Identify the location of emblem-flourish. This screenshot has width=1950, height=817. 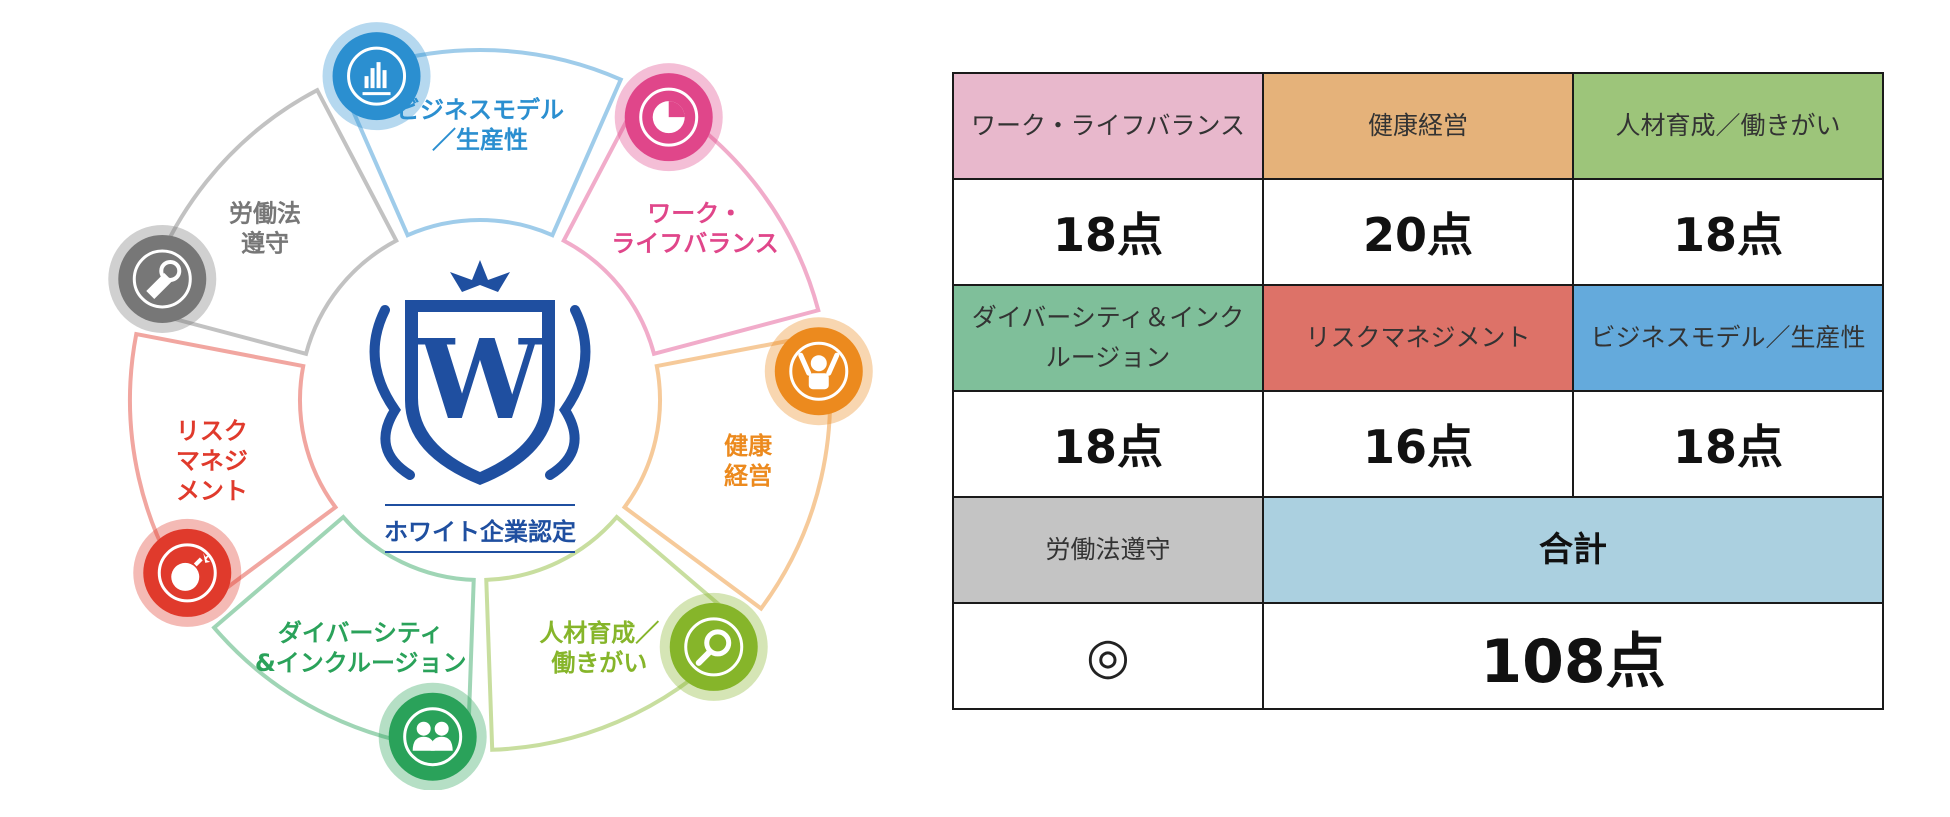
(480, 392).